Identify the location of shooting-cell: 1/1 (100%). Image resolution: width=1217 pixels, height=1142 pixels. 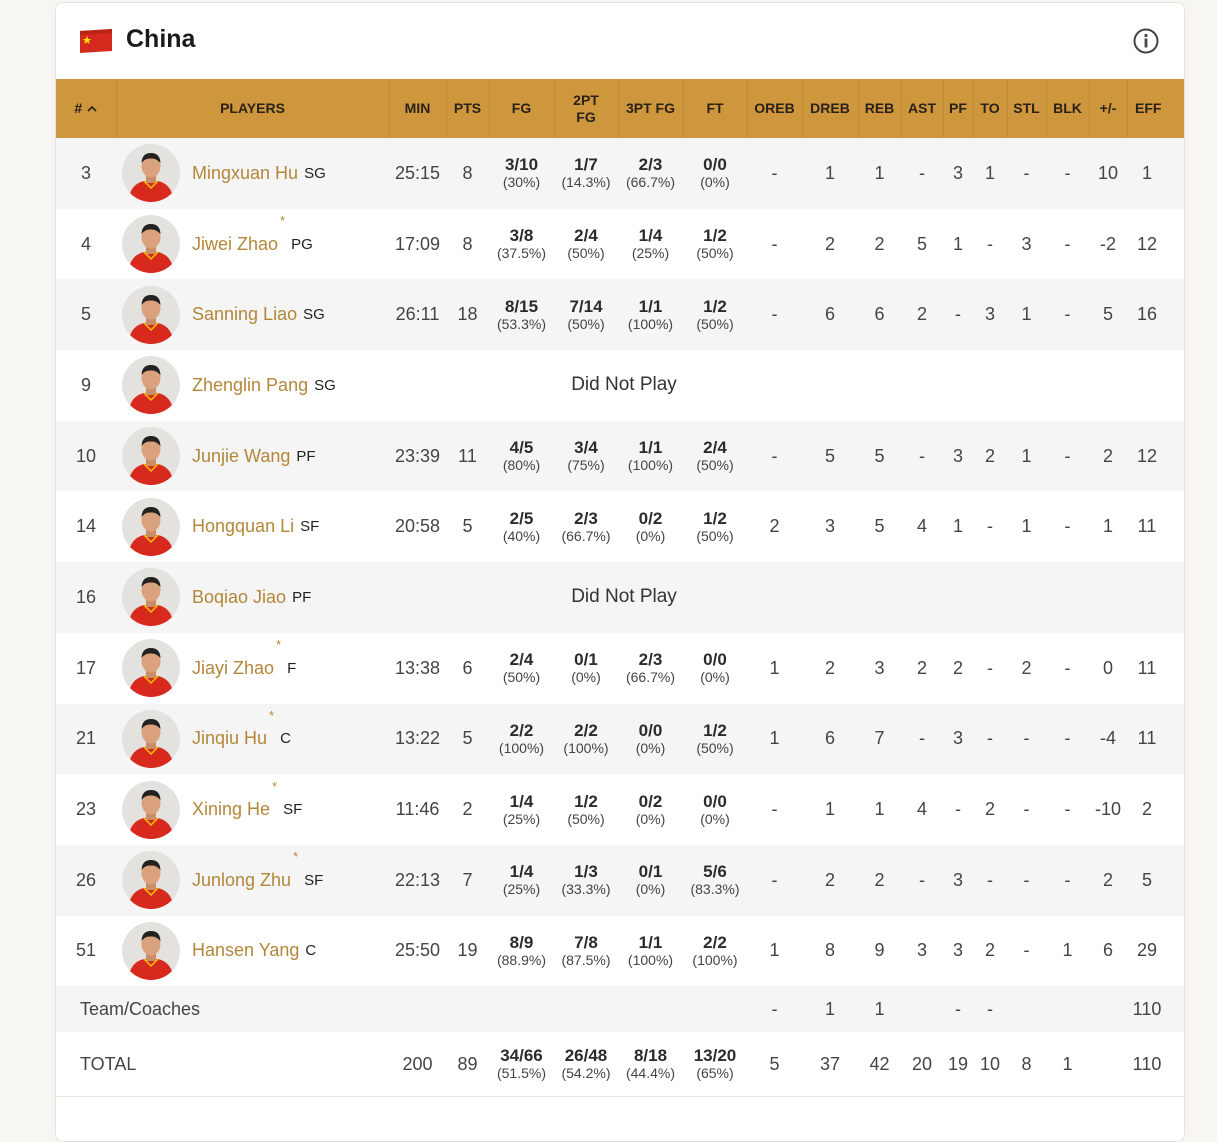
(650, 315).